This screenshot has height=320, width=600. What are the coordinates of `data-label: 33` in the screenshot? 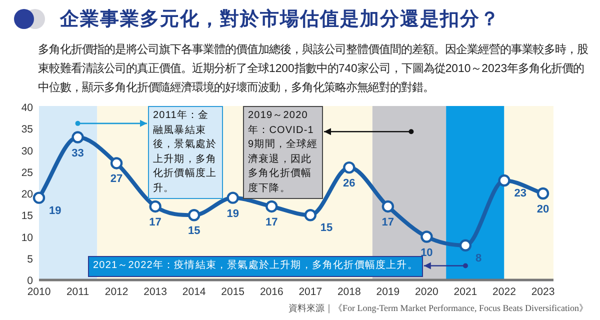 It's located at (78, 153).